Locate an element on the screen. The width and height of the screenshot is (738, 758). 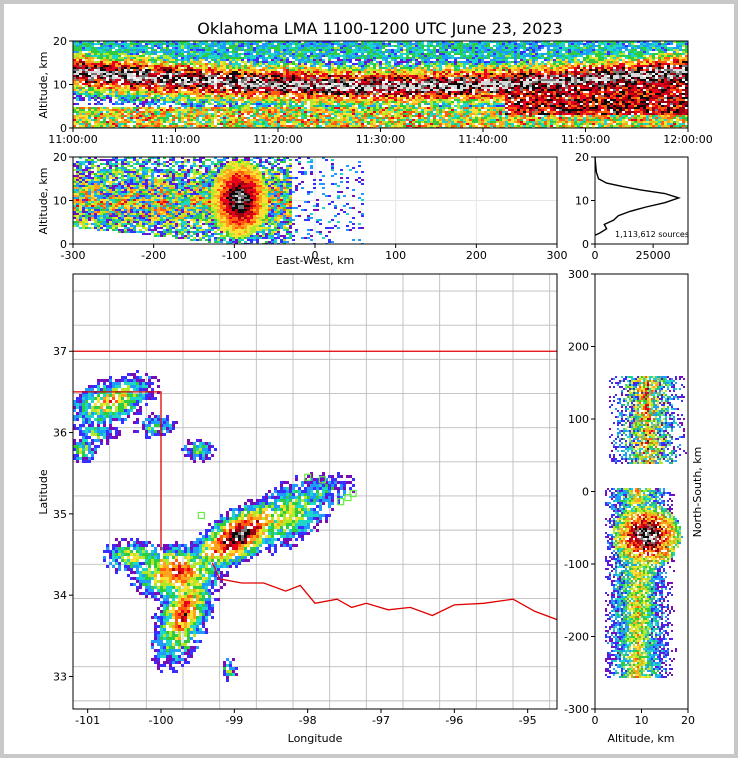
ew-alt-tick-label: 20 is located at coordinates (60, 157).